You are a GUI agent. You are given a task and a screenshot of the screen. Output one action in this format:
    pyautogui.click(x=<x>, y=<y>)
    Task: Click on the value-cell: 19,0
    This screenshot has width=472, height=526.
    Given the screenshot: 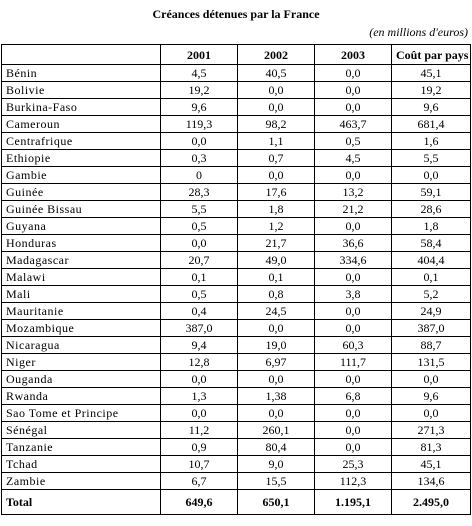 What is the action you would take?
    pyautogui.click(x=276, y=345)
    